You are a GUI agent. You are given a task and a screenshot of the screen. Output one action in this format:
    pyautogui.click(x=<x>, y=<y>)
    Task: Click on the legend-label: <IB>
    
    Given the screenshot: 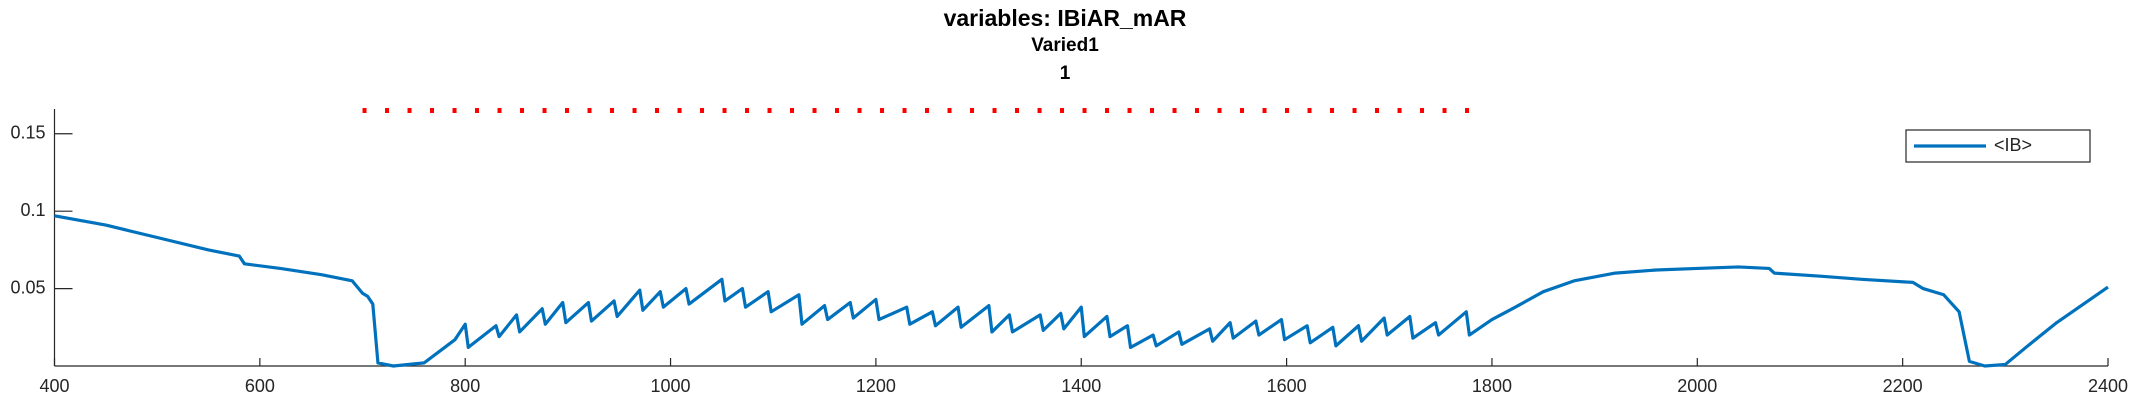 What is the action you would take?
    pyautogui.click(x=2013, y=145)
    